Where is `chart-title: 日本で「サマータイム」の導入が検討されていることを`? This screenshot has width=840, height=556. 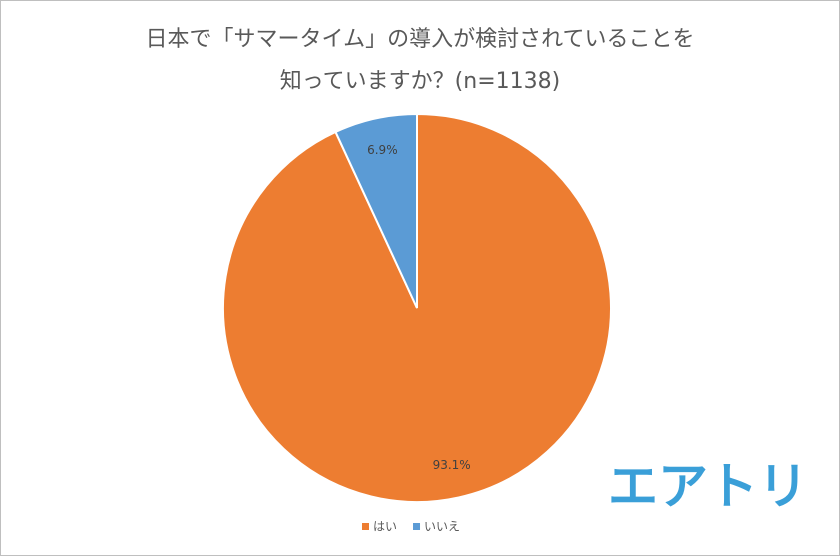
chart-title: 日本で「サマータイム」の導入が検討されていることを is located at coordinates (420, 39).